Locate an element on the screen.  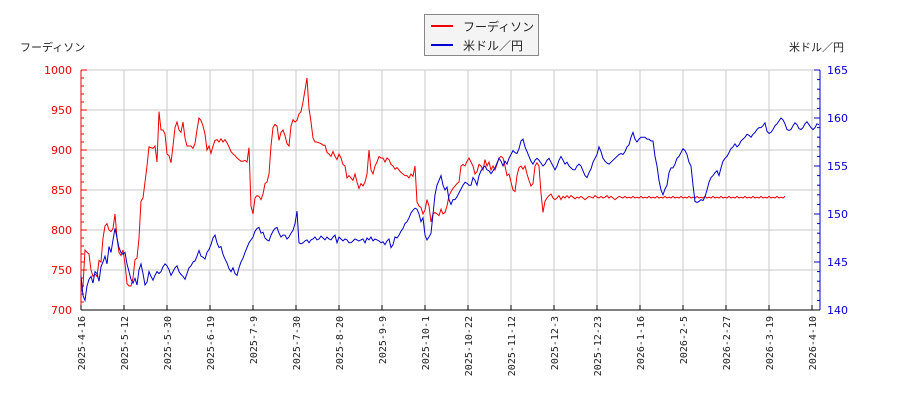
red-line-swatch-icon is located at coordinates (442, 26).